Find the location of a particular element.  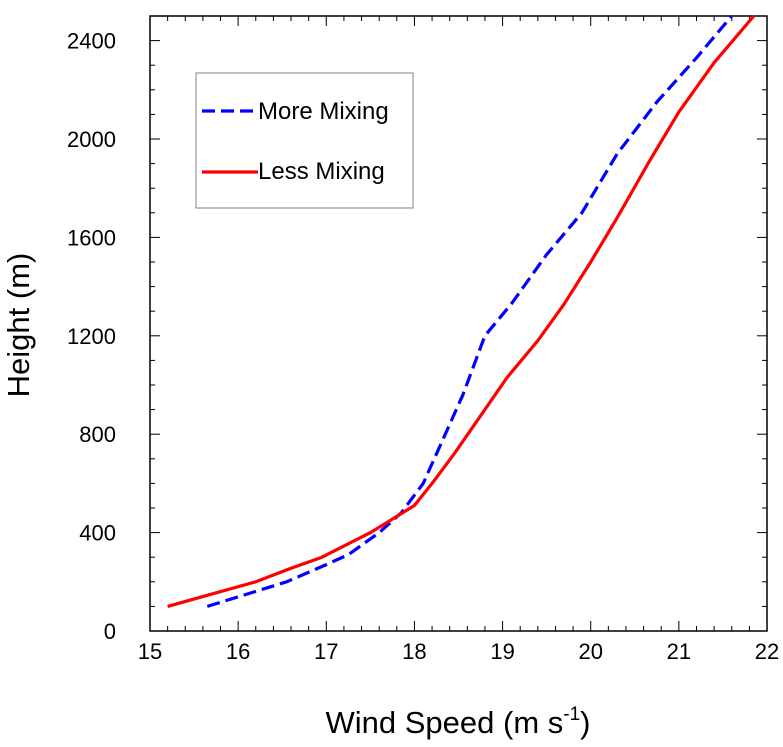

x-tick-label: 20 is located at coordinates (590, 651).